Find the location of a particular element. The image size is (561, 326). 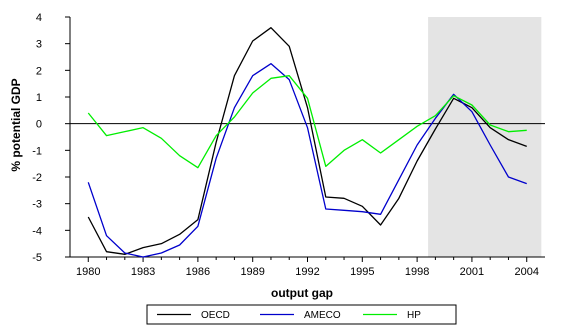

y-tick-label: 0 is located at coordinates (39, 125).